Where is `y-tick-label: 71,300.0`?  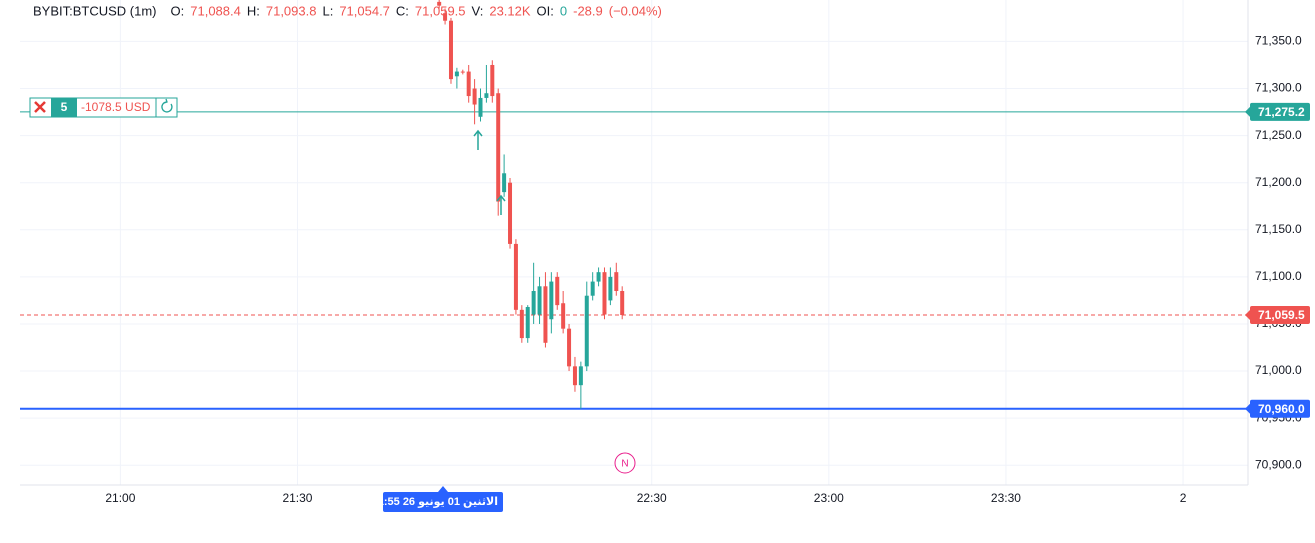 y-tick-label: 71,300.0 is located at coordinates (1278, 88).